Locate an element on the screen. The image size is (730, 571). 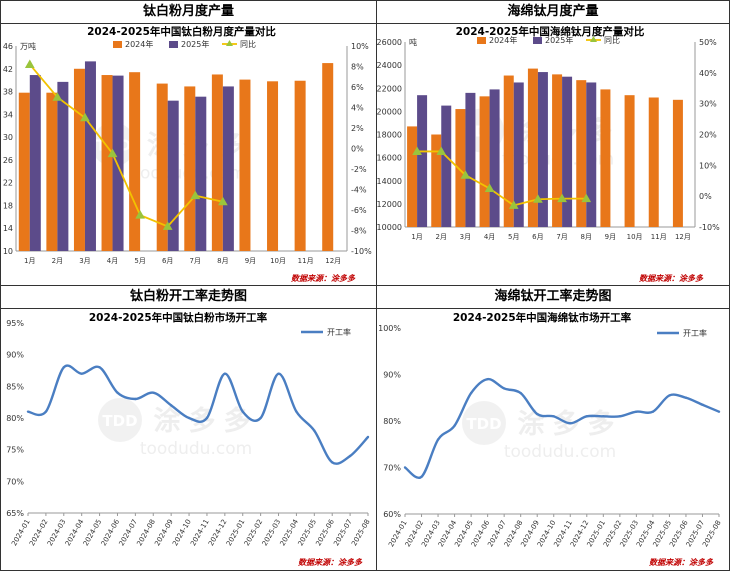
y-tick-left: 24000 is located at coordinates (389, 65).